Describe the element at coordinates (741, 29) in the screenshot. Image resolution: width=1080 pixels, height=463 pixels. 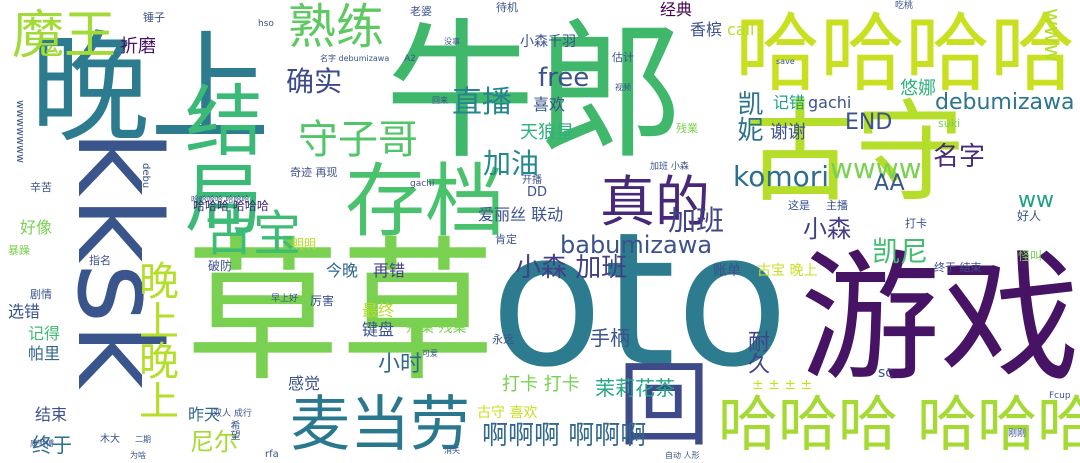
I see `word-call: call` at that location.